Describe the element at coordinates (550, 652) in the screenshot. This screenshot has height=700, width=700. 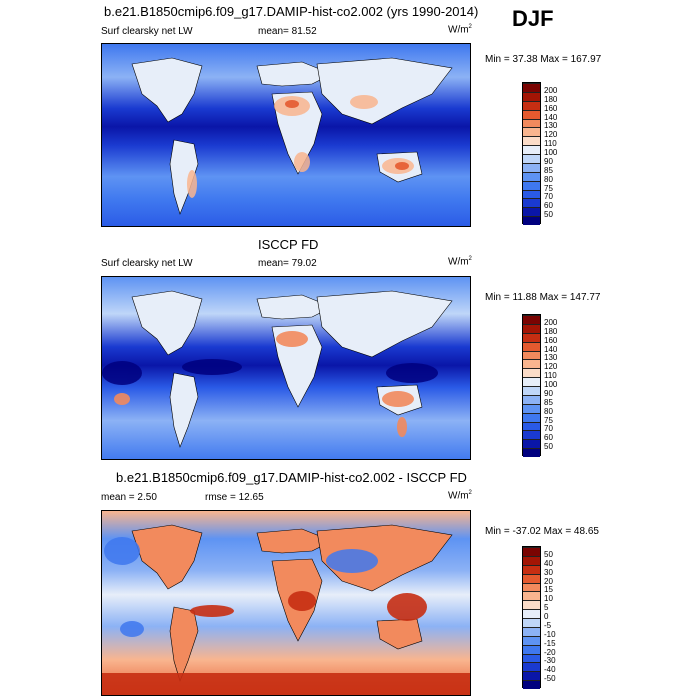
I see `colorbar-tick-label: -20` at that location.